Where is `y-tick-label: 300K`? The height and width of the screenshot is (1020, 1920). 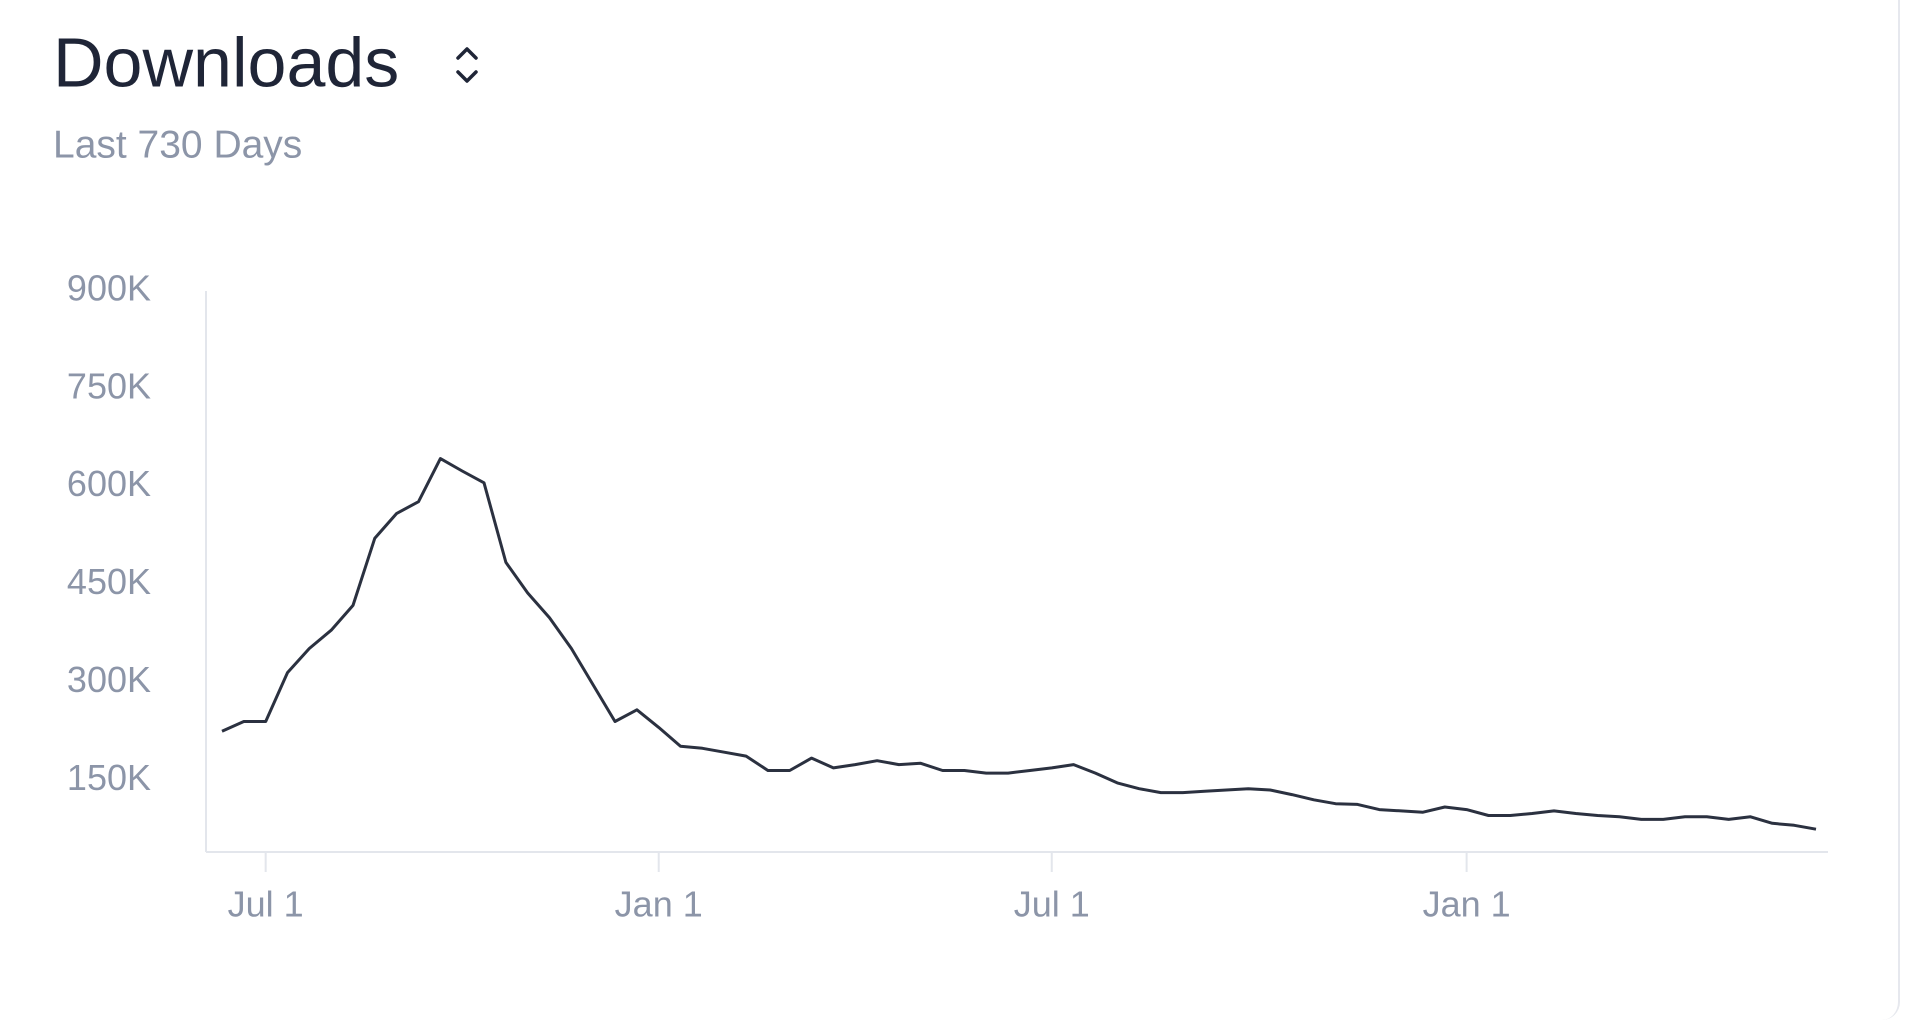 y-tick-label: 300K is located at coordinates (109, 679).